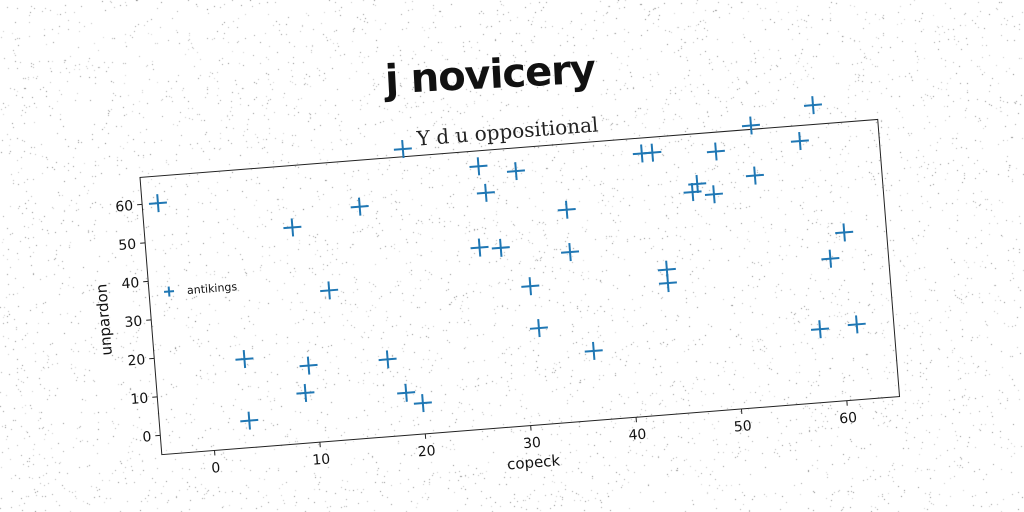 This screenshot has height=512, width=1024. What do you see at coordinates (147, 437) in the screenshot?
I see `y-tick-label: 0` at bounding box center [147, 437].